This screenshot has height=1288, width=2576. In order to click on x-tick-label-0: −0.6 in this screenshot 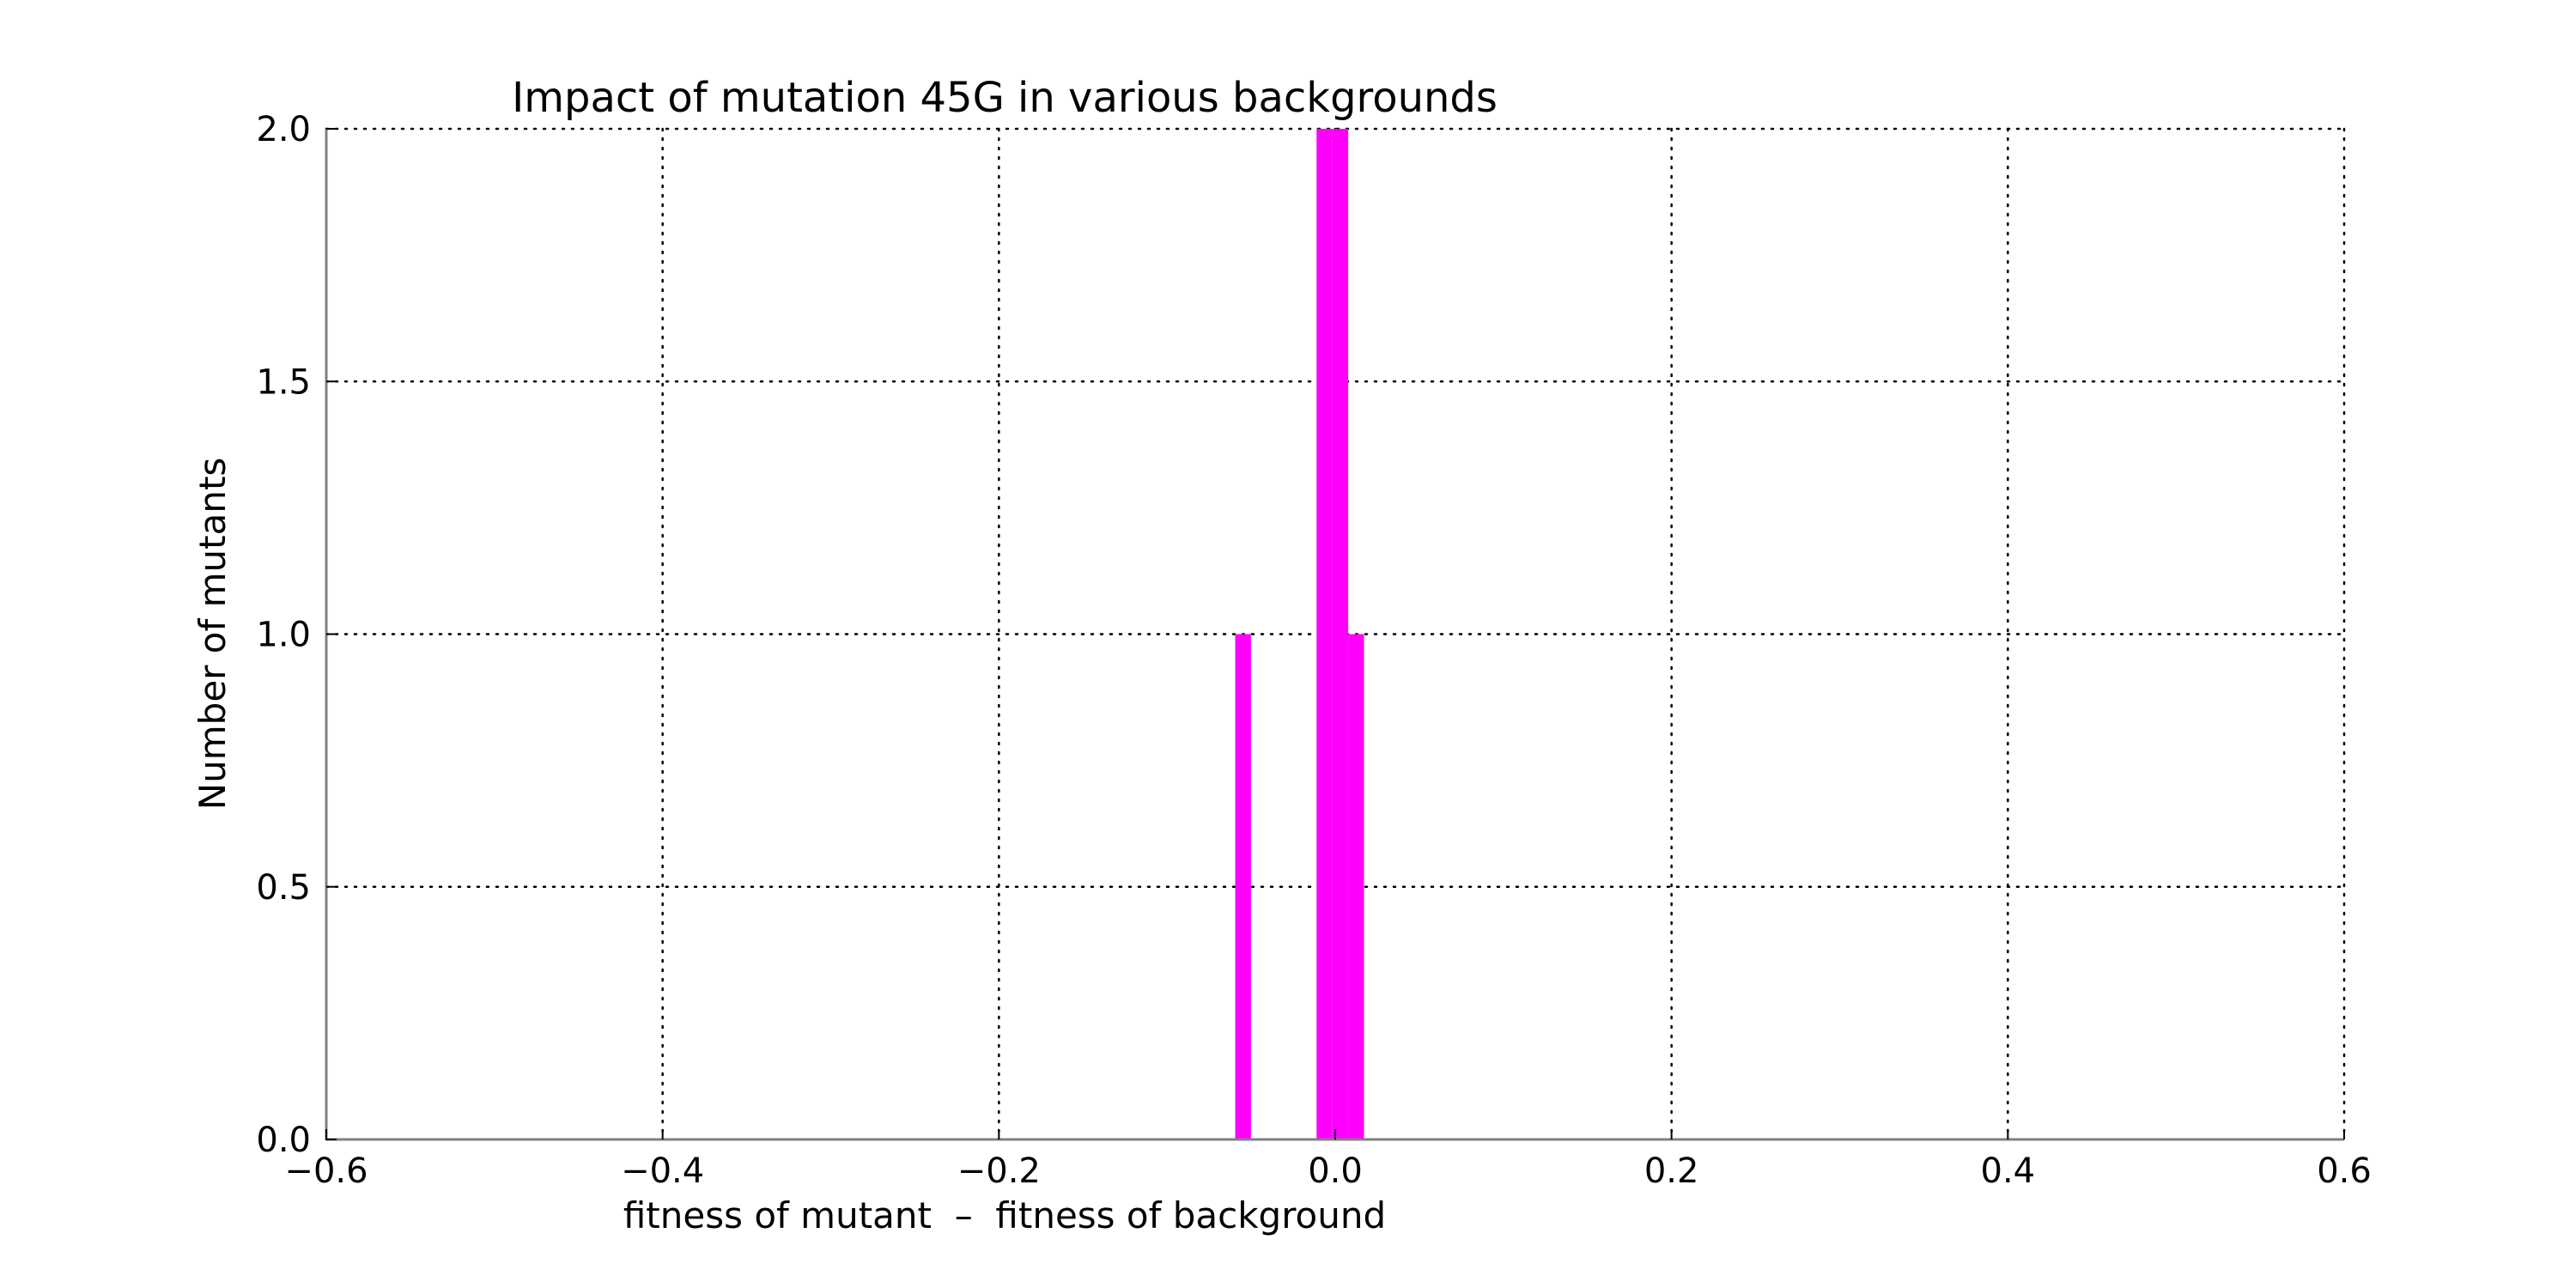, I will do `click(326, 1171)`.